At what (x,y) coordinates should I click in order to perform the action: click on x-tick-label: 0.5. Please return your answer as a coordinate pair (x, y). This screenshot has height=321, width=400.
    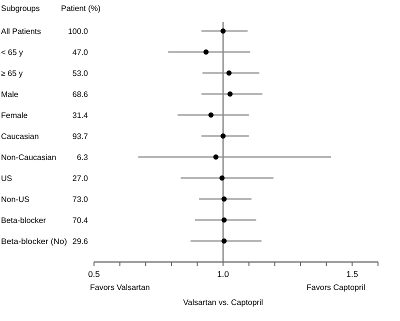
    Looking at the image, I should click on (94, 274).